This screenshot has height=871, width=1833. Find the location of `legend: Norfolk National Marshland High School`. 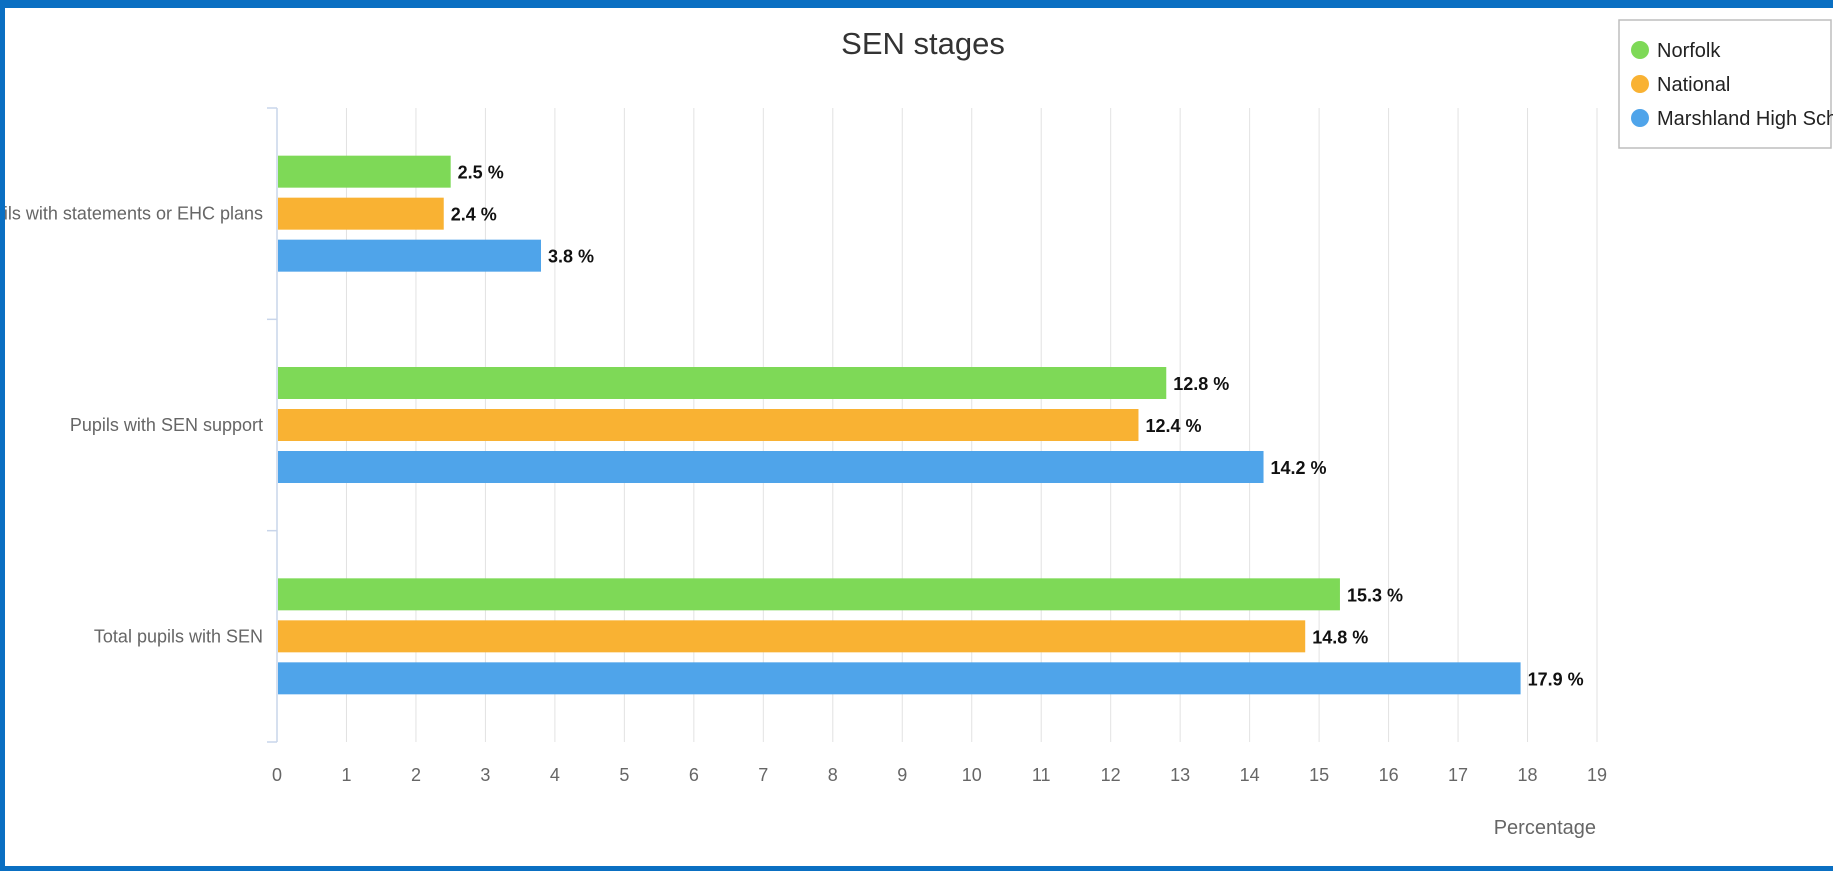

legend: Norfolk National Marshland High School is located at coordinates (1725, 84).